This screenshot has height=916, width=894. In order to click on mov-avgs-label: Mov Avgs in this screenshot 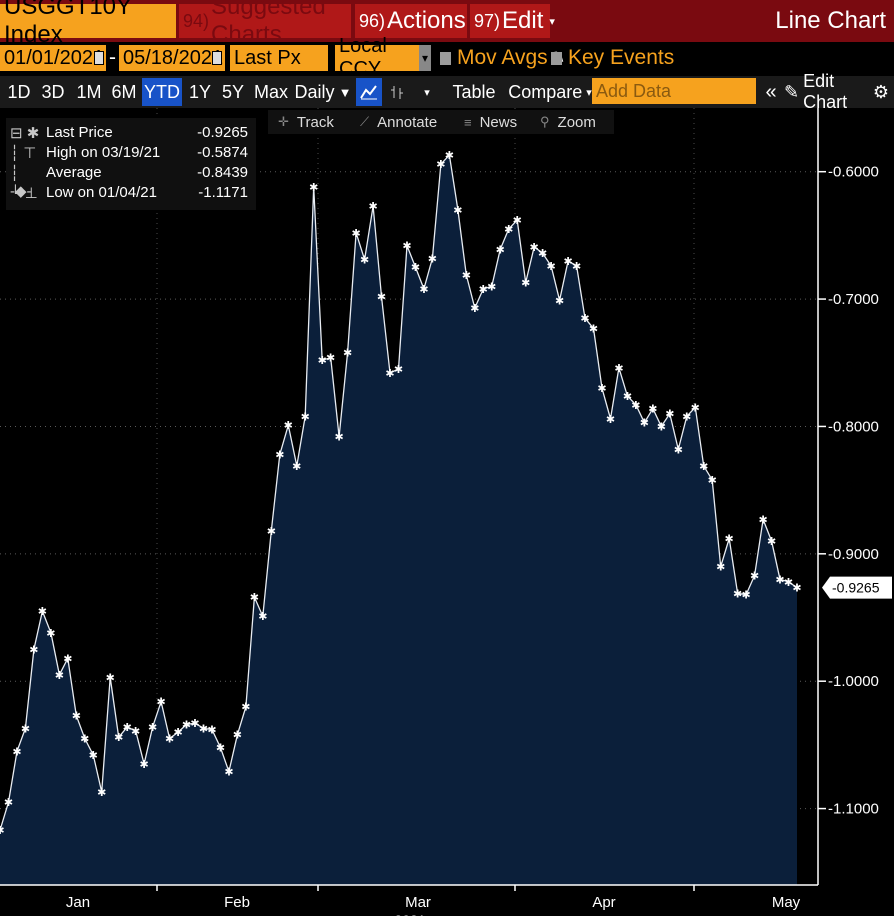, I will do `click(502, 57)`.